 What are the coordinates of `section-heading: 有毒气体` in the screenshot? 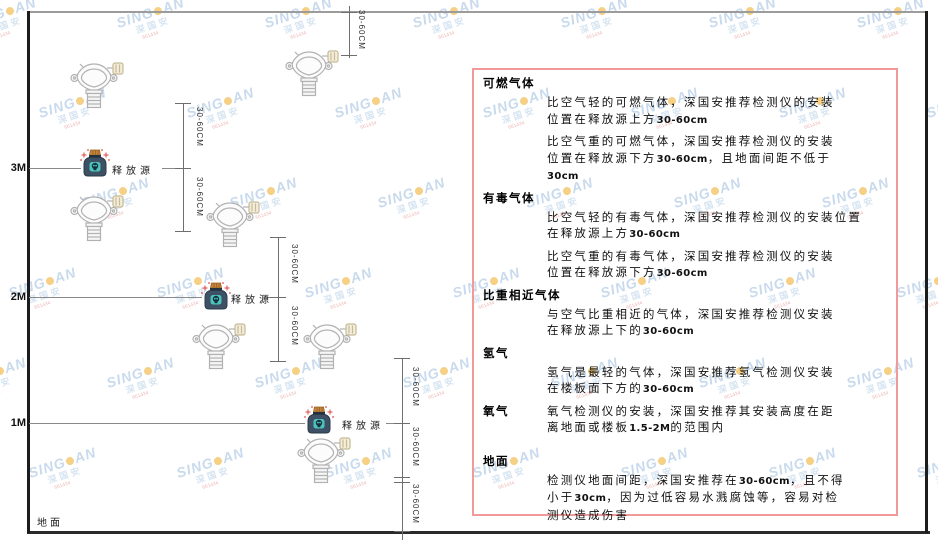 It's located at (509, 198).